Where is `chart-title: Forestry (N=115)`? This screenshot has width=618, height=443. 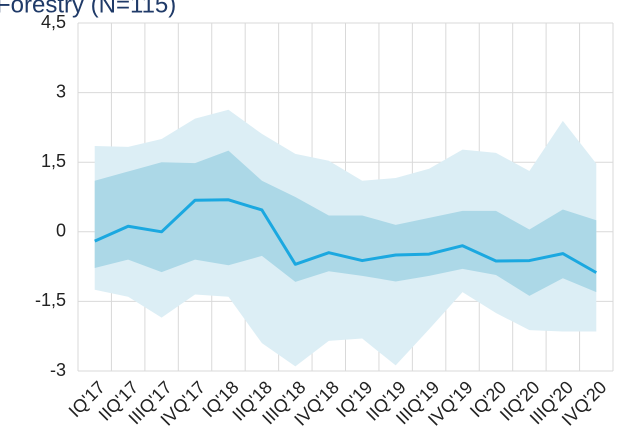 chart-title: Forestry (N=115) is located at coordinates (88, 9).